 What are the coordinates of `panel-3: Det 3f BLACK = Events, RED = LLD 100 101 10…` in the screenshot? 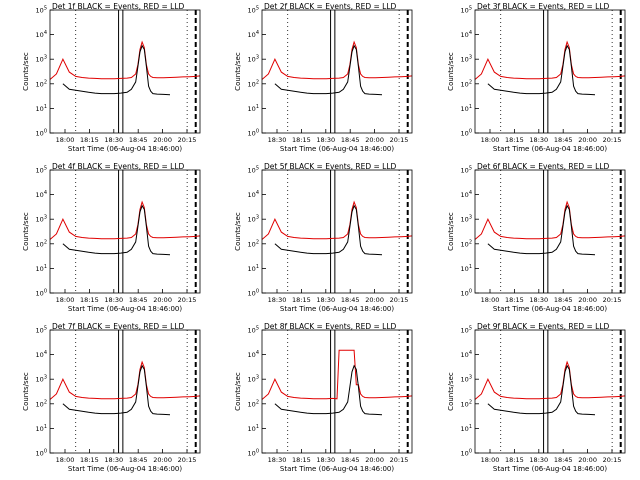 It's located at (536, 77).